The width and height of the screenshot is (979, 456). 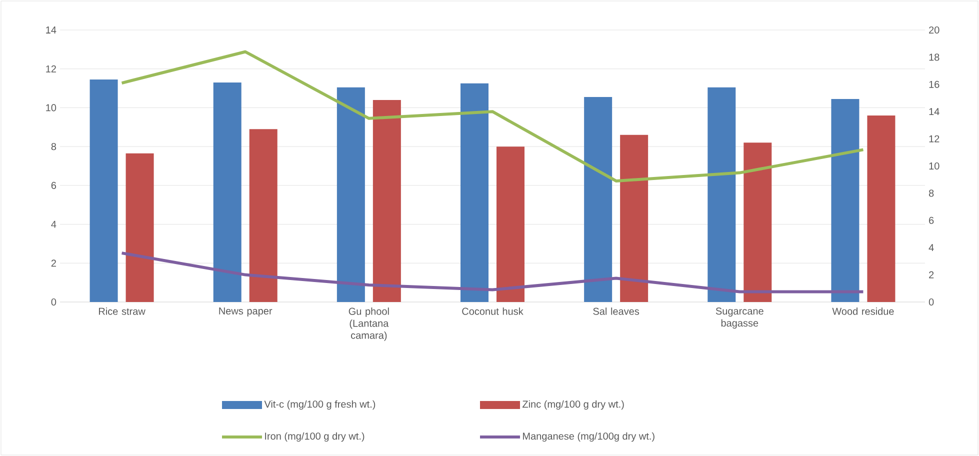 I want to click on x-tick-label: Coconut husk, so click(x=493, y=311).